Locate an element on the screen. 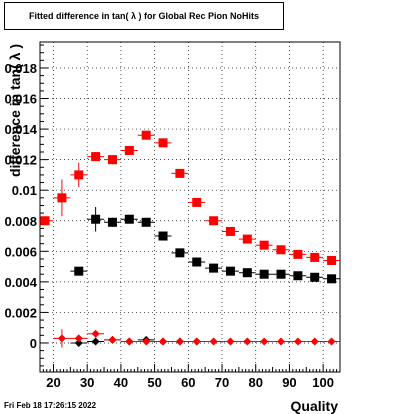 This screenshot has height=414, width=400. y-tick-label: 0.004 is located at coordinates (20, 282).